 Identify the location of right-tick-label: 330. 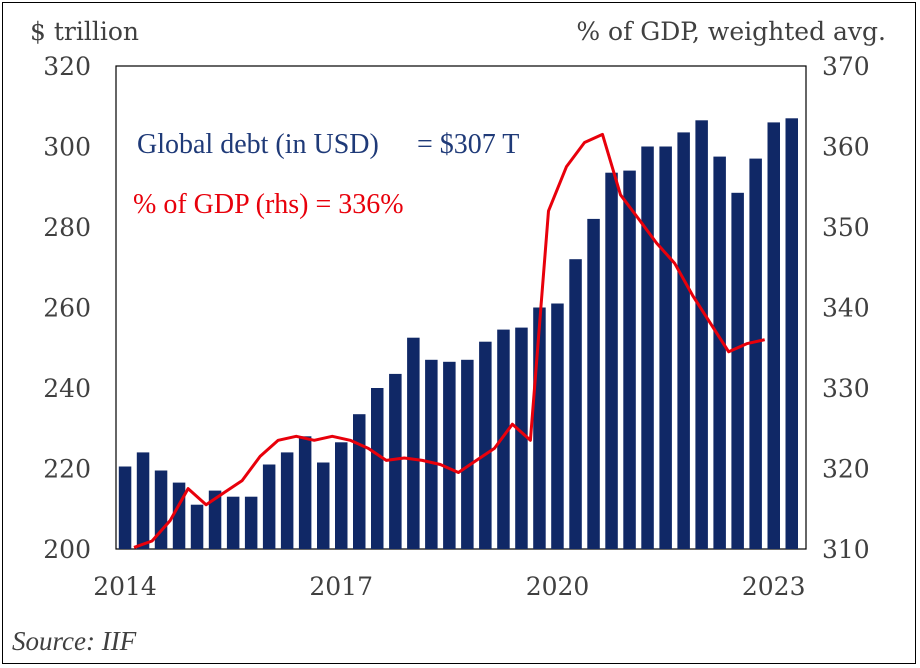
(846, 388).